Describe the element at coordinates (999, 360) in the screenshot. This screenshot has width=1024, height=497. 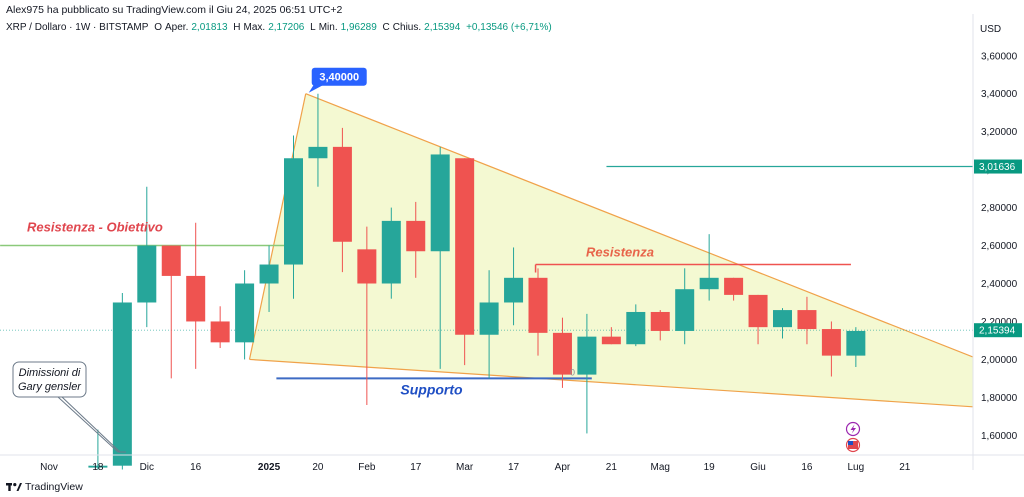
I see `y-tick-label: 2,00000` at that location.